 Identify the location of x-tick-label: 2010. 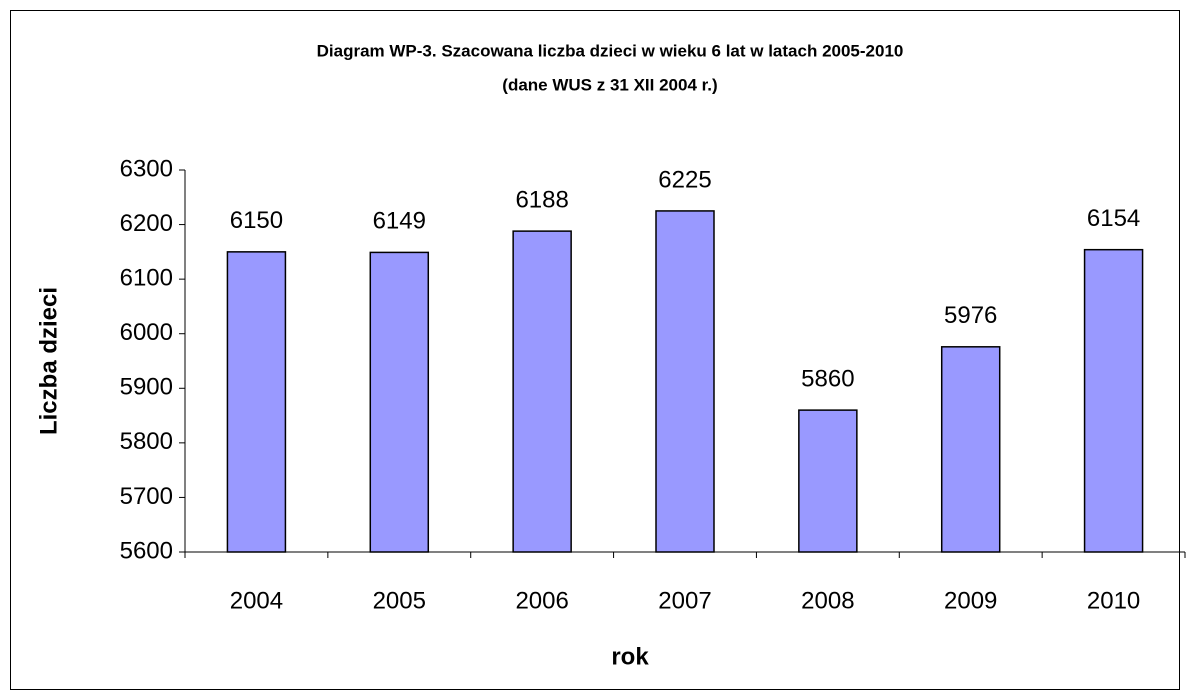
(1113, 600).